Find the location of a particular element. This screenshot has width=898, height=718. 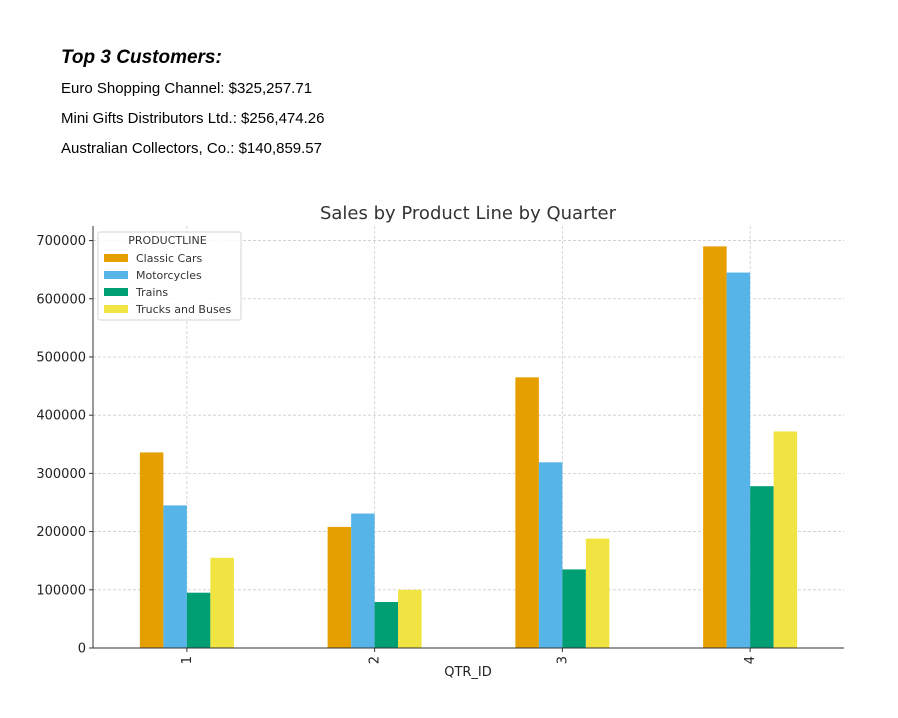

top-customers-heading: Top 3 Customers: is located at coordinates (141, 57).